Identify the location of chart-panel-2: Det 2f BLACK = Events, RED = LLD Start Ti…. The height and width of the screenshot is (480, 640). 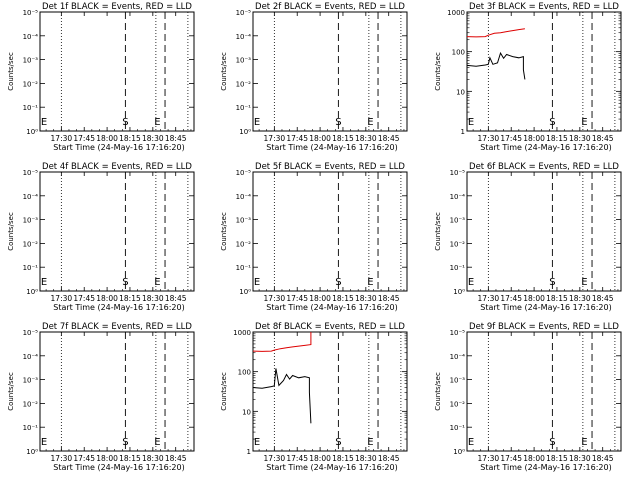
(313, 77).